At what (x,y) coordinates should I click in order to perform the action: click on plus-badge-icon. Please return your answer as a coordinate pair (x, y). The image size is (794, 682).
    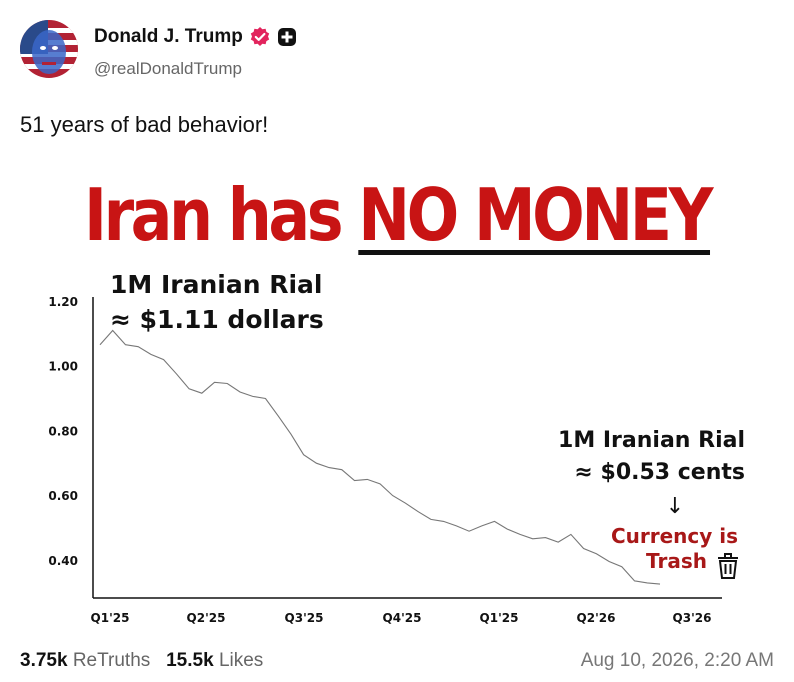
    Looking at the image, I should click on (286, 37).